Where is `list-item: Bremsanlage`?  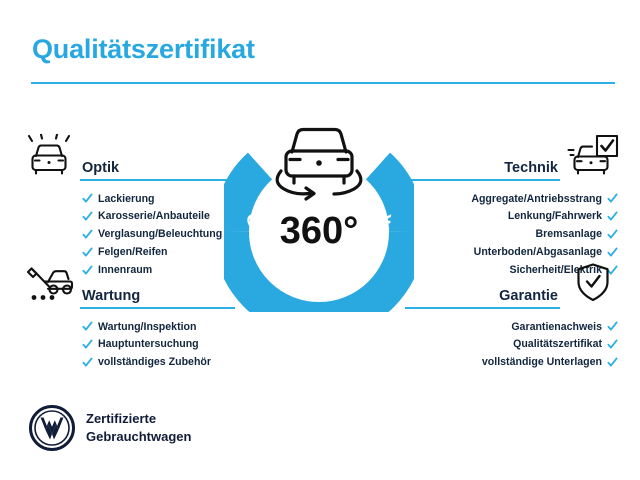
list-item: Bremsanlage is located at coordinates (511, 235).